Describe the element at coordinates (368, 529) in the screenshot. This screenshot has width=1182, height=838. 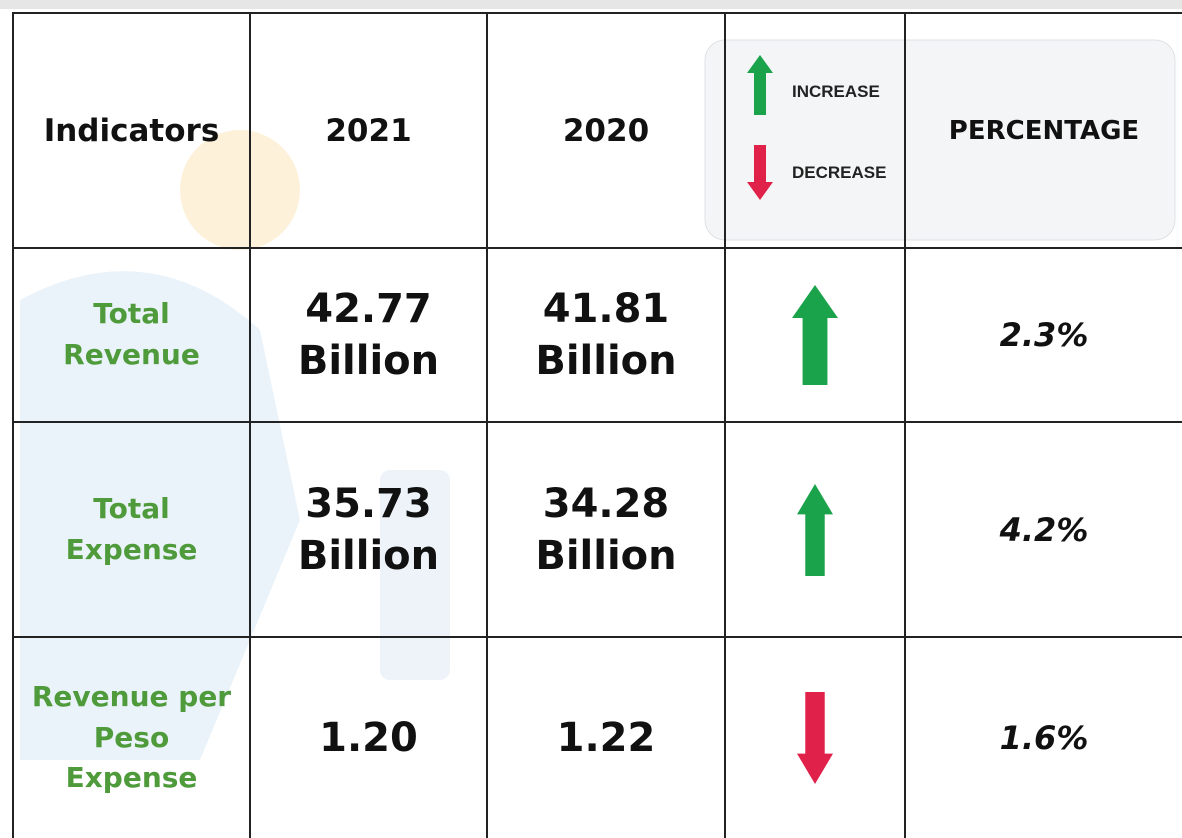
I see `value-2021: 35.73 Billion` at that location.